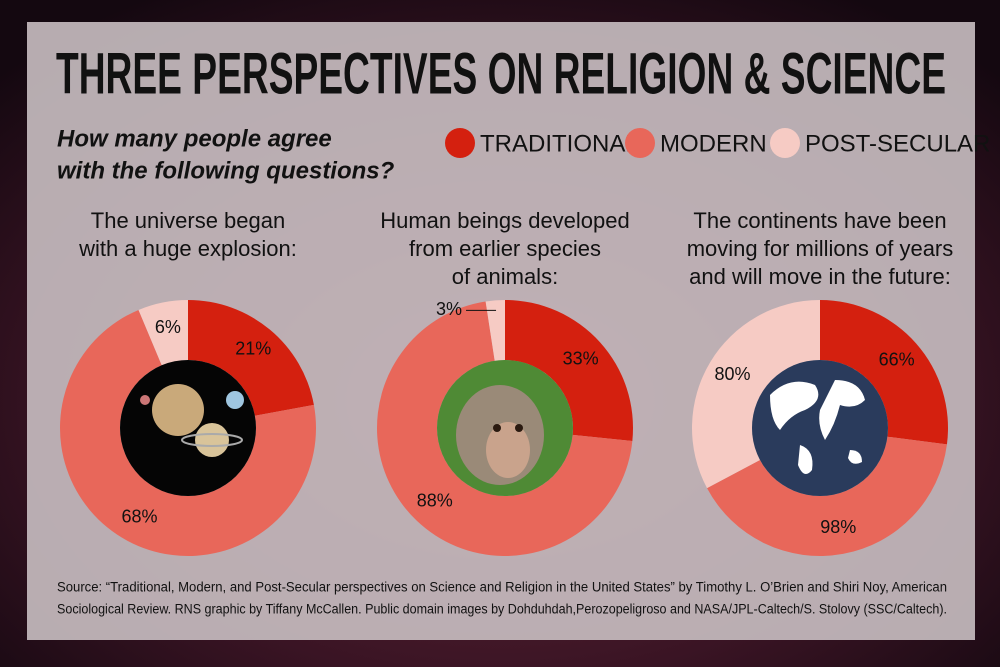 This screenshot has width=1000, height=672. What do you see at coordinates (505, 220) in the screenshot?
I see `question: Human beings developed` at bounding box center [505, 220].